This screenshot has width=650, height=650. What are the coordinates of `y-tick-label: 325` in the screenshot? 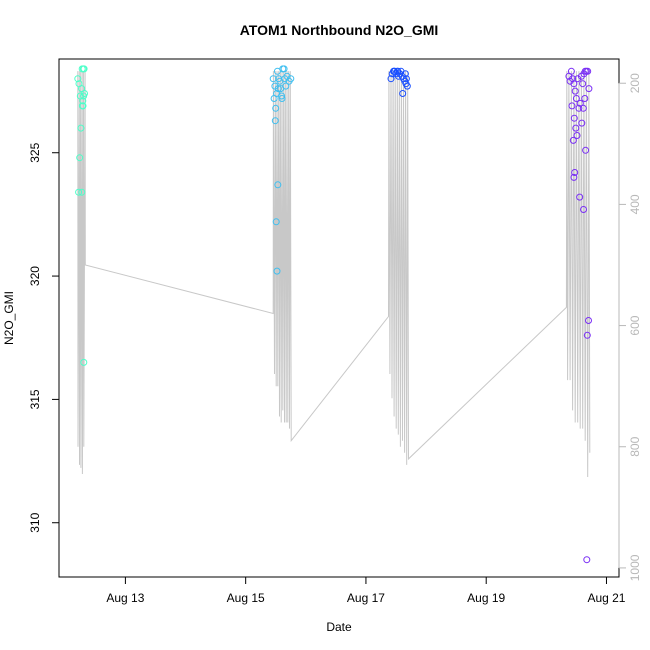 It's located at (35, 152).